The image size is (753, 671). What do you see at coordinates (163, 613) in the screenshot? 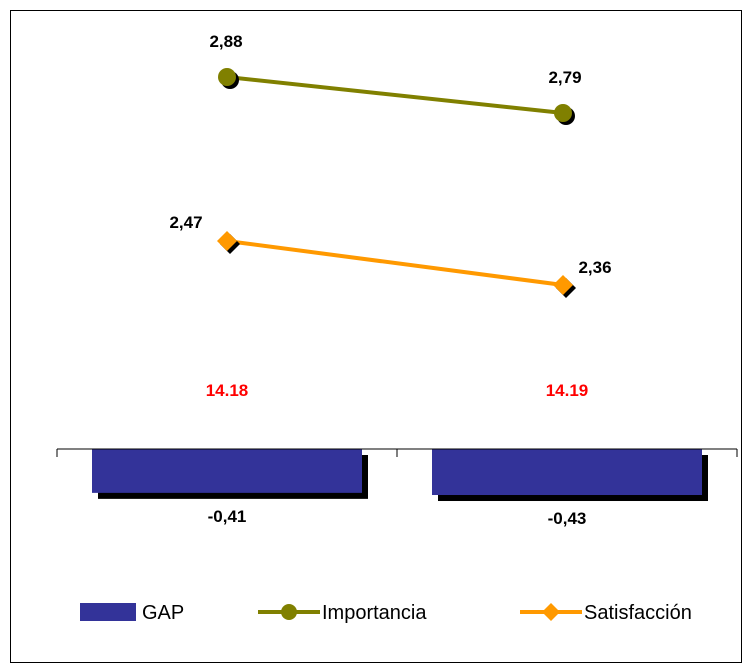
I see `legend-label: GAP` at bounding box center [163, 613].